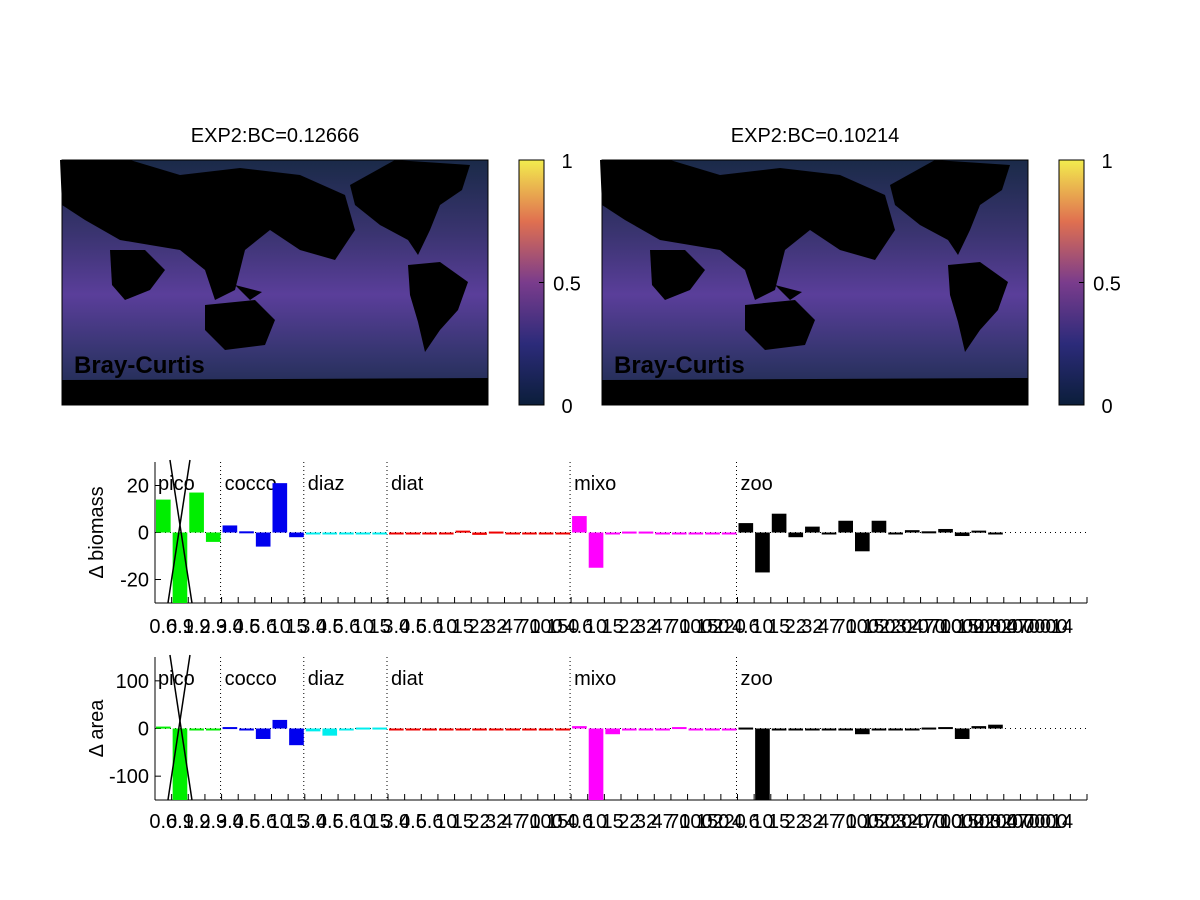  Describe the element at coordinates (912, 627) in the screenshot. I see `x-tick-label: 320` at that location.